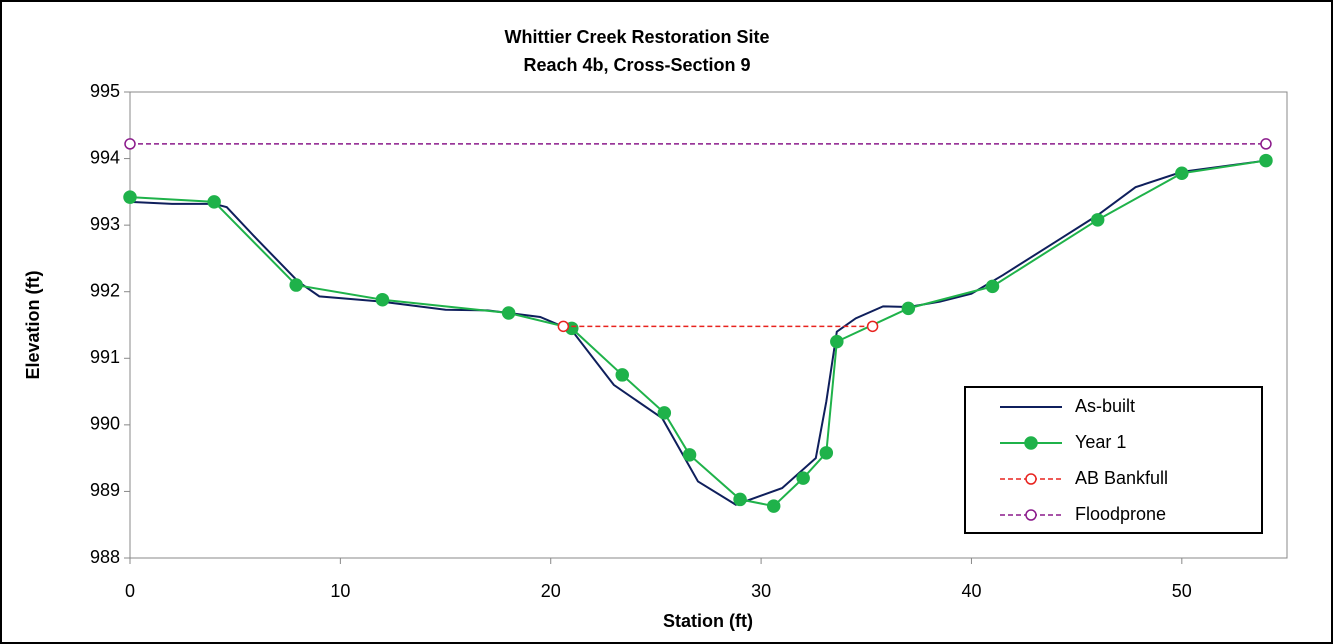 The width and height of the screenshot is (1333, 644). I want to click on legend-label: AB Bankfull, so click(1121, 478).